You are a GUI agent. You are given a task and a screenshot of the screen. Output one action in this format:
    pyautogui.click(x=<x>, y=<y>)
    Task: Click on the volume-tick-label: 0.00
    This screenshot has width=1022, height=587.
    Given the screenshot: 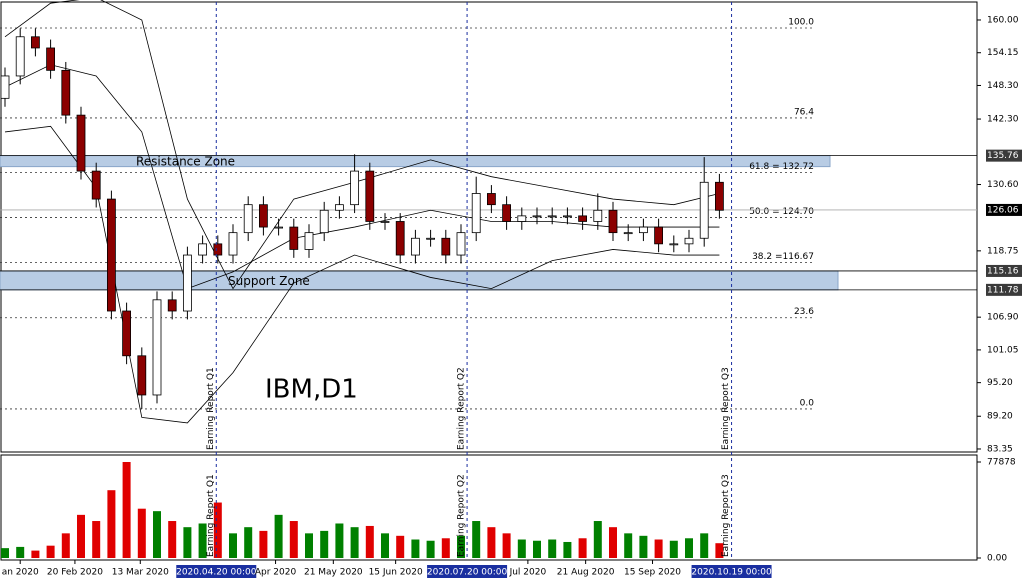 What is the action you would take?
    pyautogui.click(x=997, y=559)
    